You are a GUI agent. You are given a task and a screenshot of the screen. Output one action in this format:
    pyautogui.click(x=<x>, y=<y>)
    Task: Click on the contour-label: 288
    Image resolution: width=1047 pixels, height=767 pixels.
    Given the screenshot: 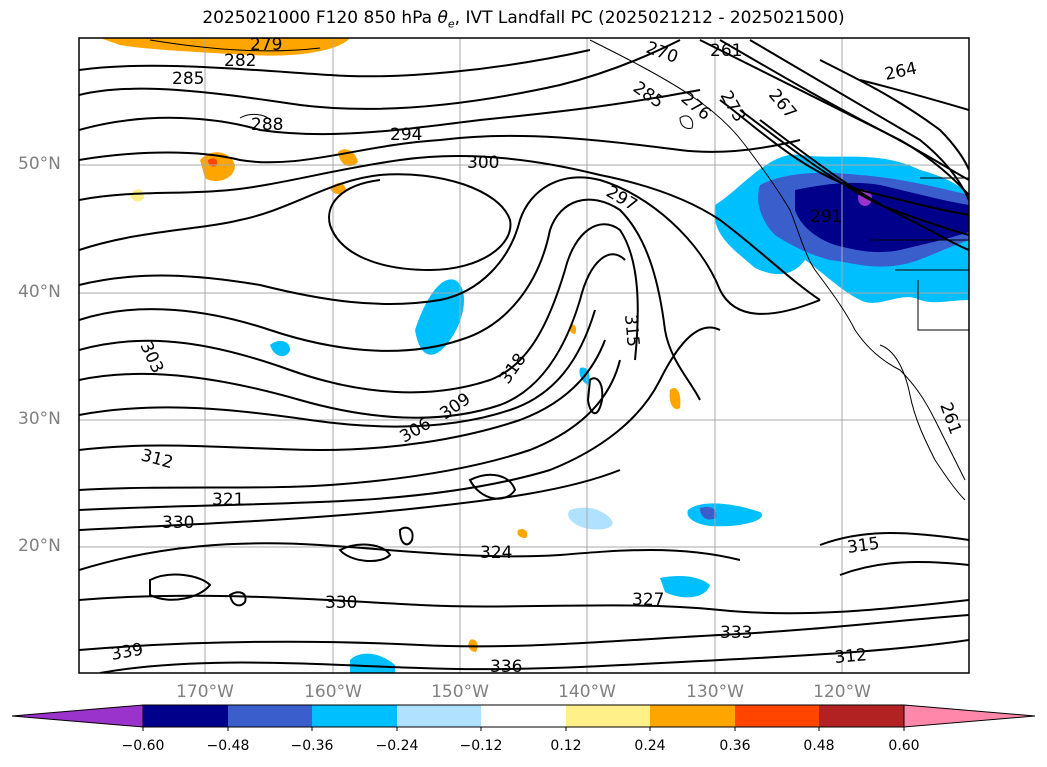 What is the action you would take?
    pyautogui.click(x=267, y=125)
    